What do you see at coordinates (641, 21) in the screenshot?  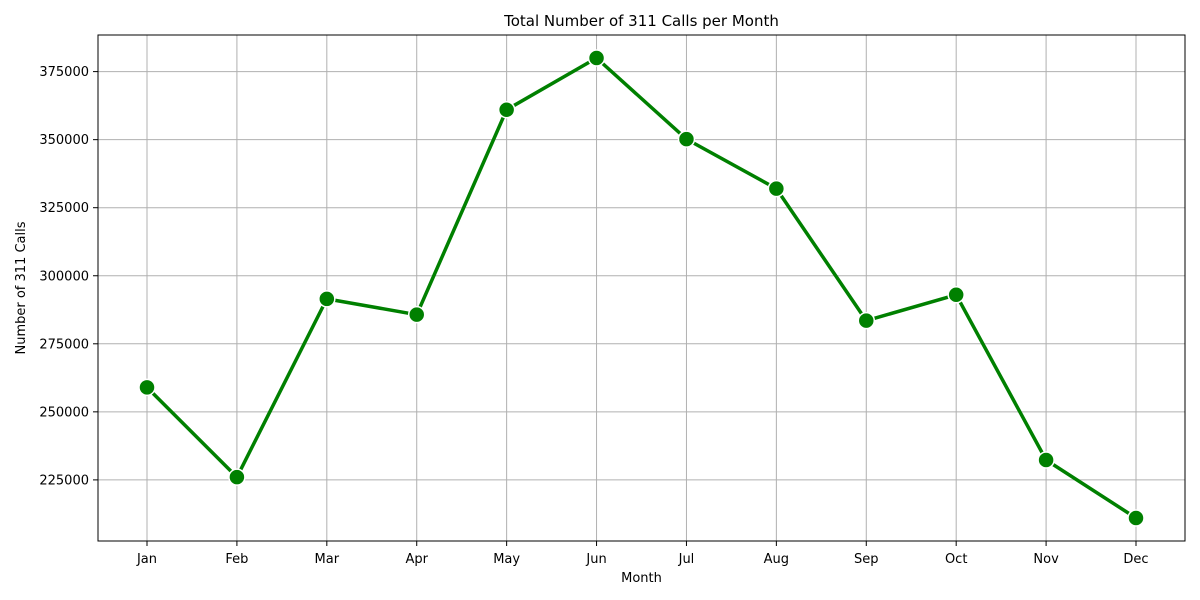 I see `chart-title: Total Number of 311 Calls per Month` at bounding box center [641, 21].